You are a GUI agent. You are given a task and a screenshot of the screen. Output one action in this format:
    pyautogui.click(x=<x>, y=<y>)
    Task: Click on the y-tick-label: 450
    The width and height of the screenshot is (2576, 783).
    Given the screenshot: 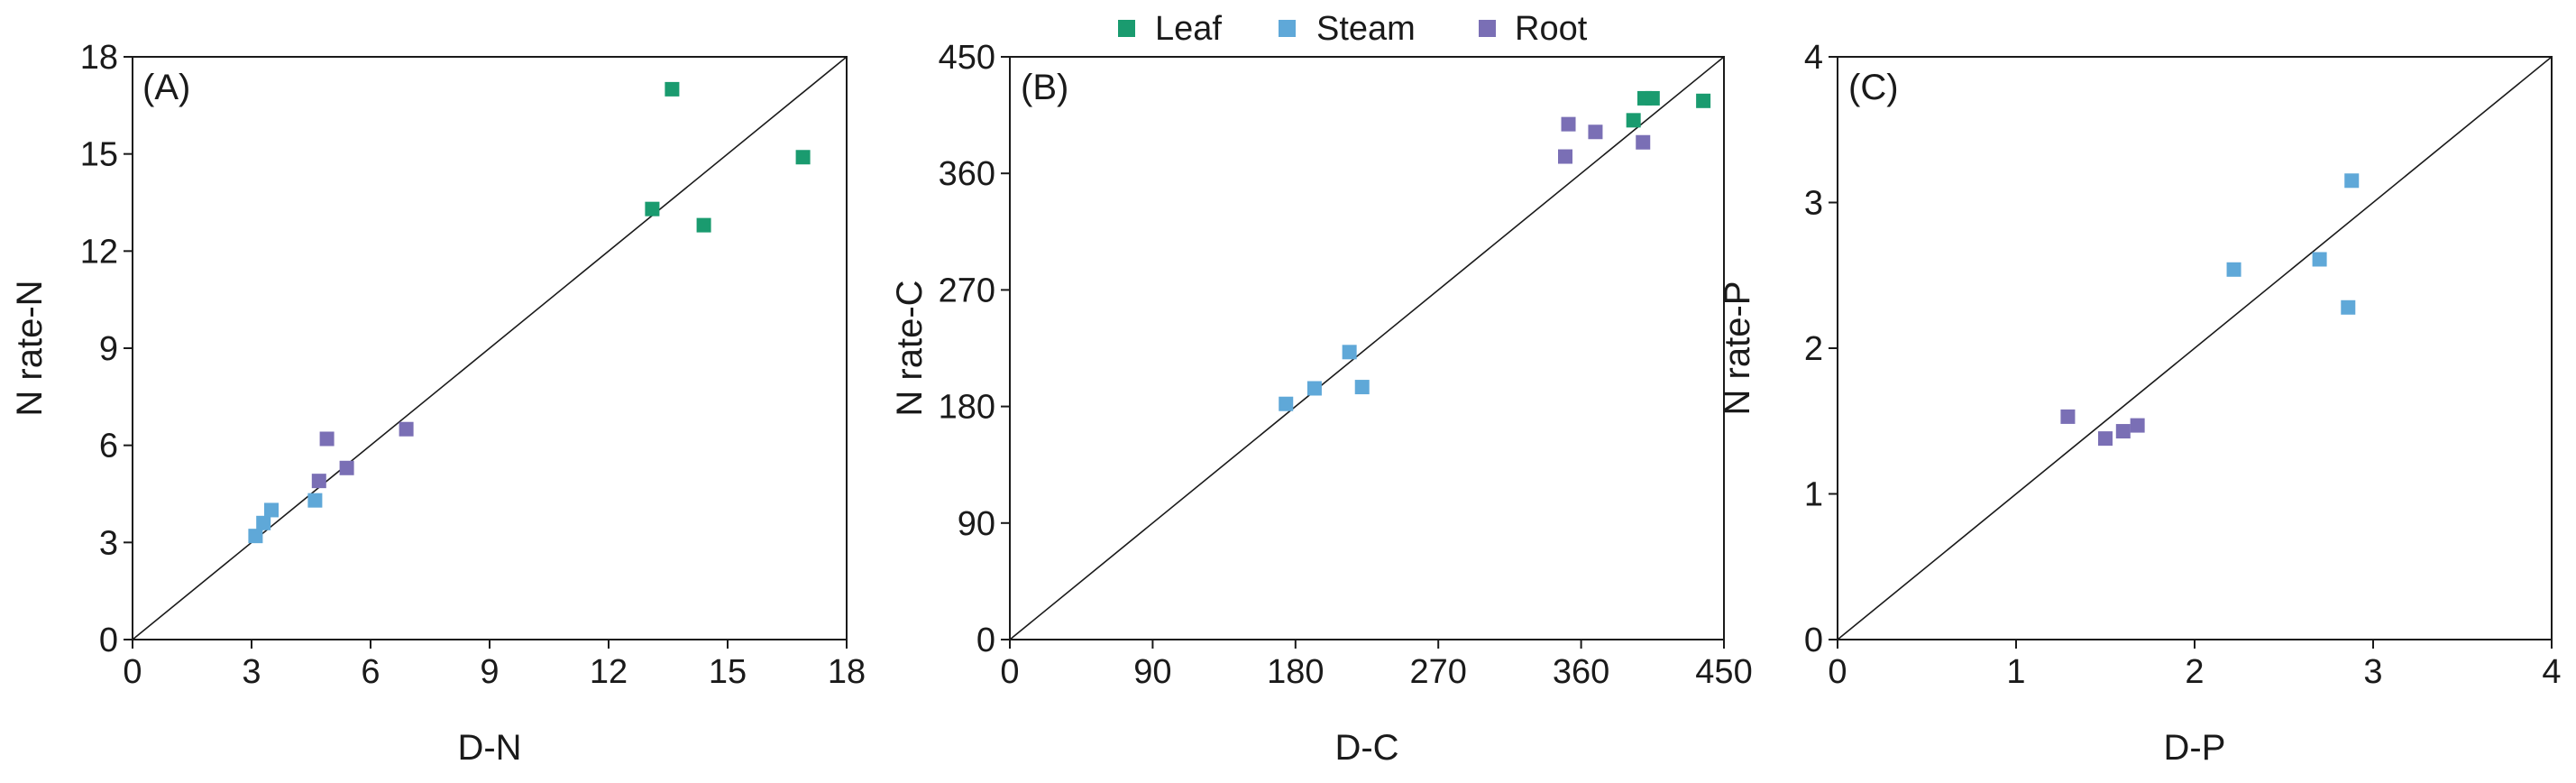 What is the action you would take?
    pyautogui.click(x=967, y=58)
    